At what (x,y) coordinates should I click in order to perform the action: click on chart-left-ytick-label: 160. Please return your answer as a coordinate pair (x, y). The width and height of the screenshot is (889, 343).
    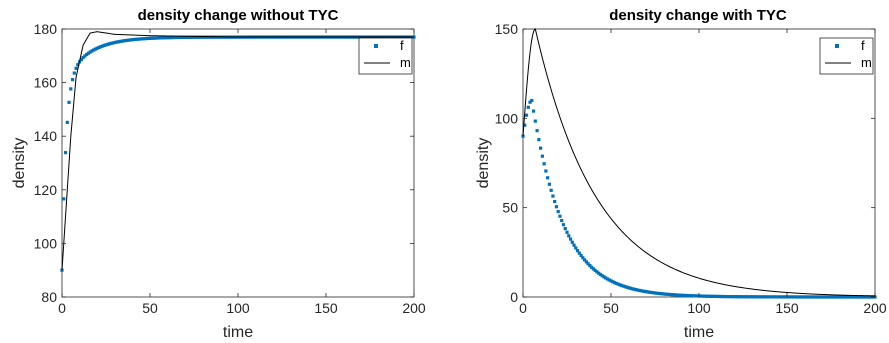
    Looking at the image, I should click on (46, 83).